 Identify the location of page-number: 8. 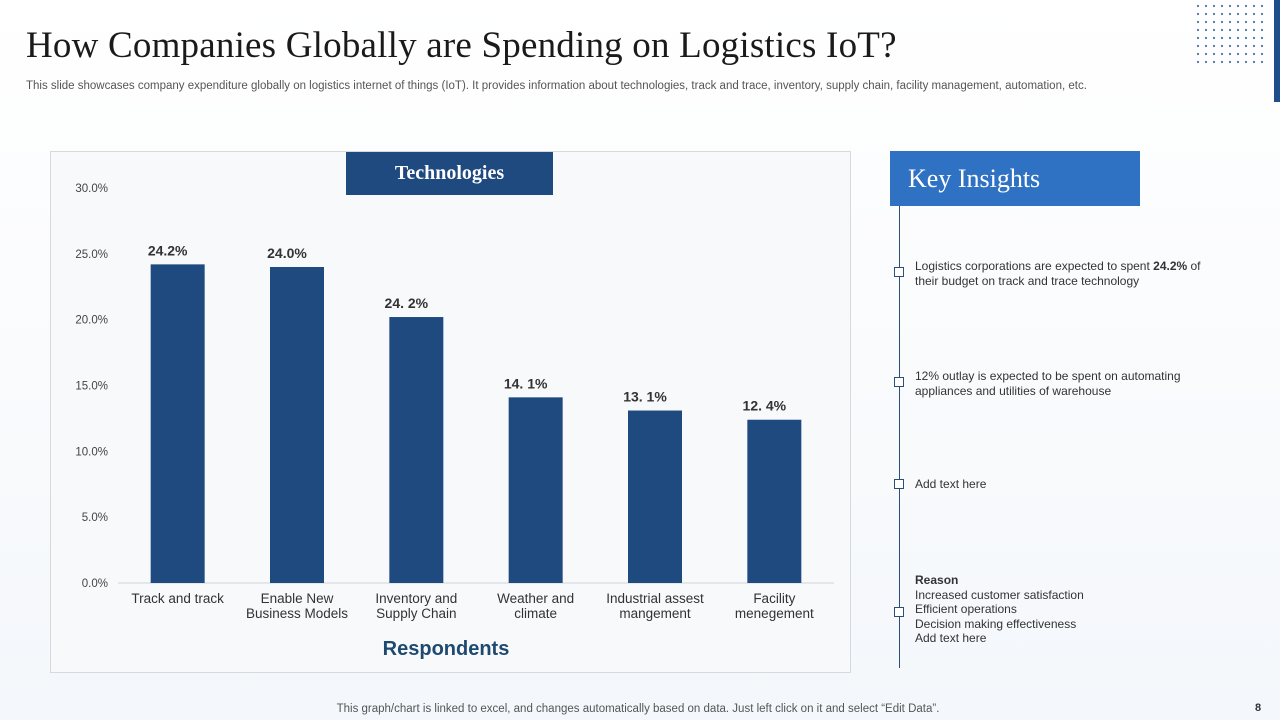
(1258, 708).